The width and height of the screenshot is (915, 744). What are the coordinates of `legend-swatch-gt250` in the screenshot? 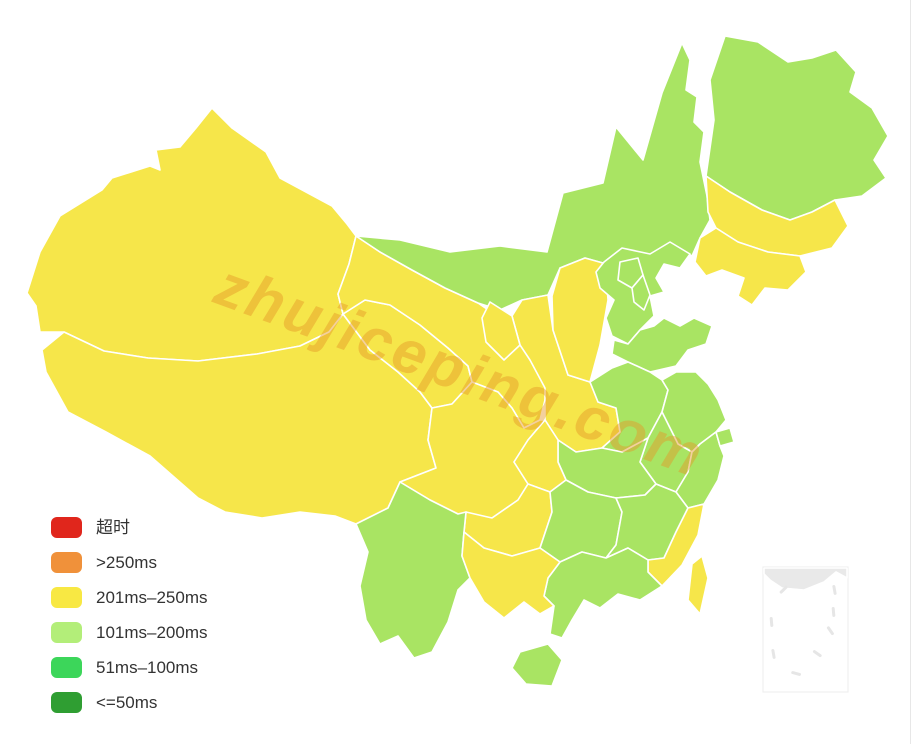 It's located at (66, 562).